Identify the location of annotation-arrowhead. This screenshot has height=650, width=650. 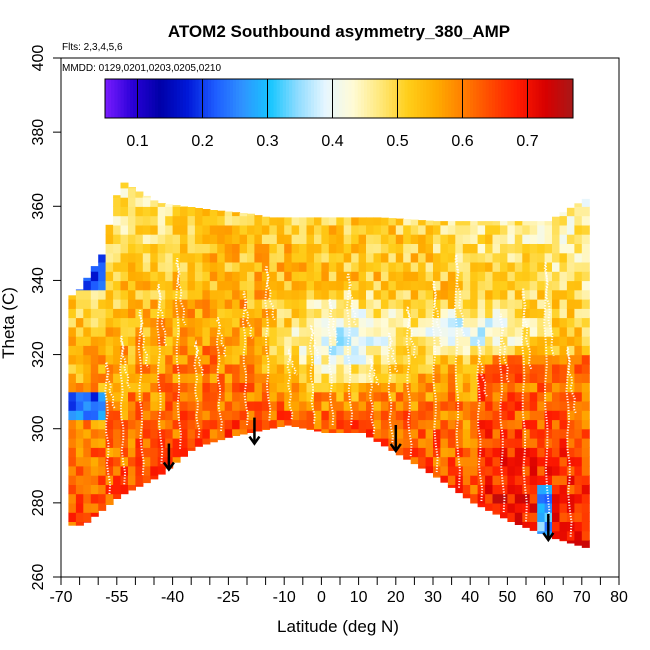
(395, 448).